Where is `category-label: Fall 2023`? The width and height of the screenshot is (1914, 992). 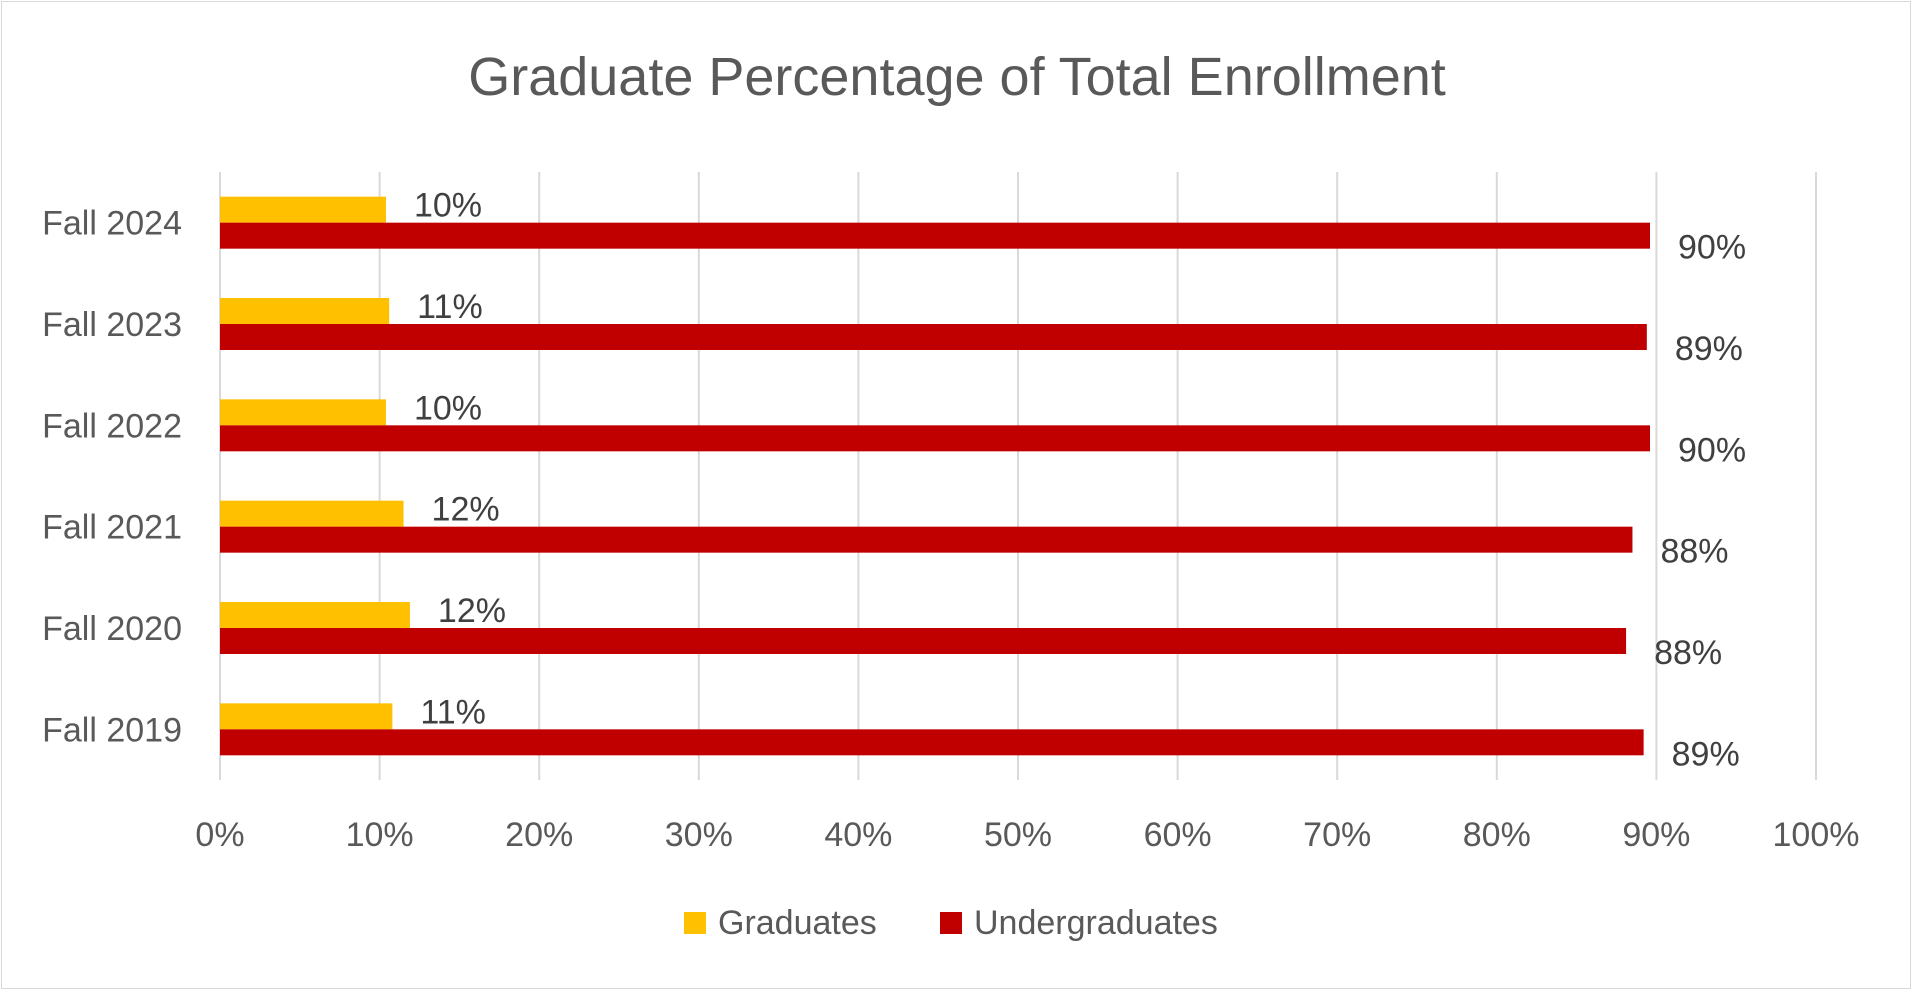 category-label: Fall 2023 is located at coordinates (112, 325).